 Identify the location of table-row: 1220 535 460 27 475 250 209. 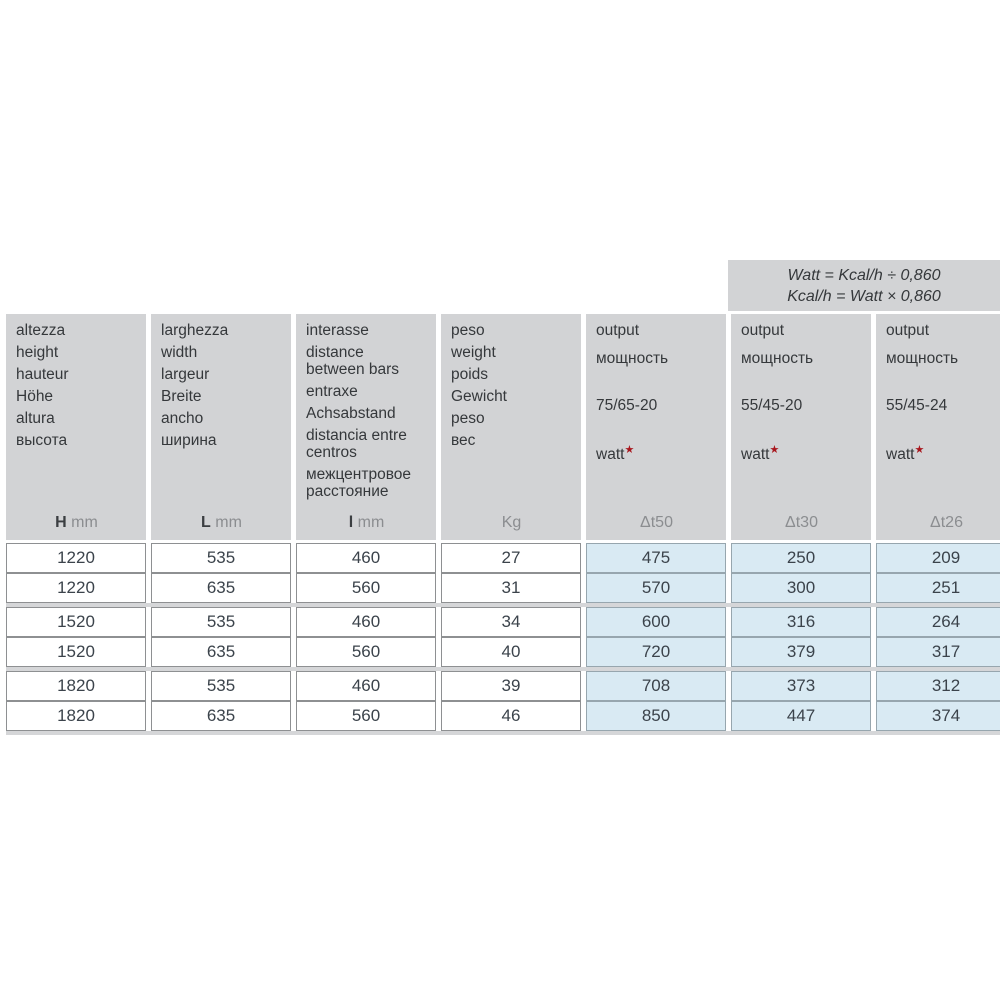
(503, 558).